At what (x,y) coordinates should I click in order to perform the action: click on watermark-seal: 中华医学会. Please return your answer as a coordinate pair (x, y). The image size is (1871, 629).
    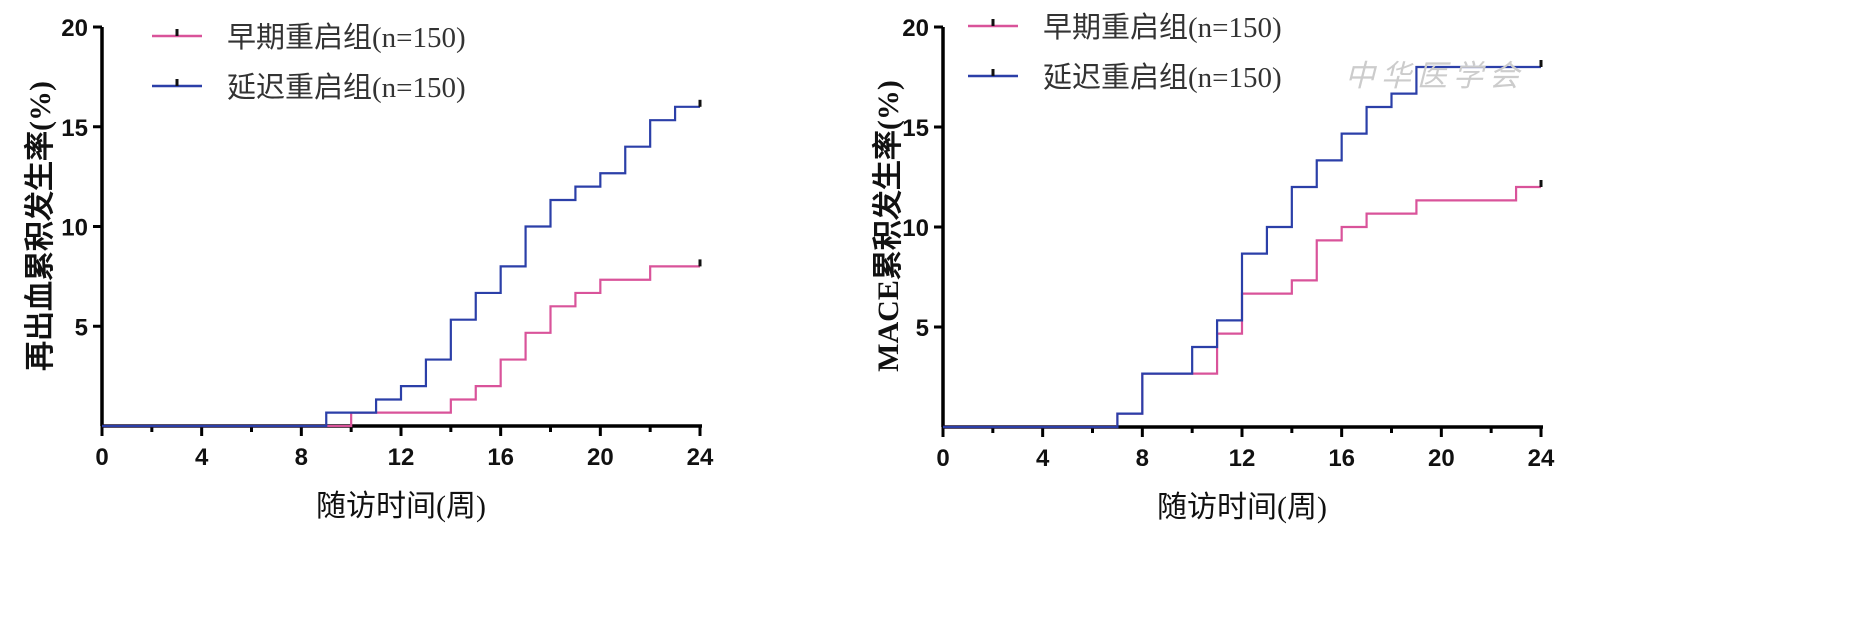
    Looking at the image, I should click on (1435, 76).